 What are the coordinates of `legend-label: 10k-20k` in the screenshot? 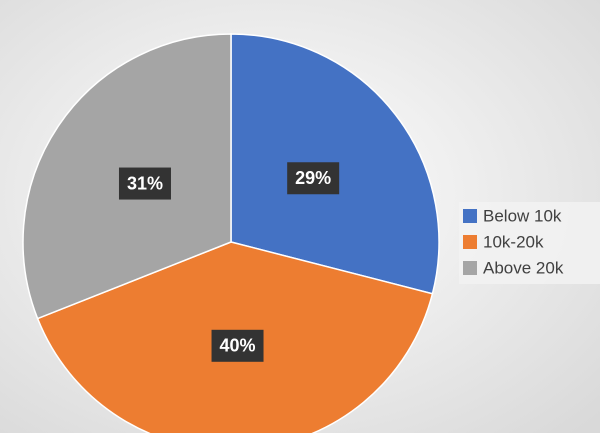 It's located at (513, 241).